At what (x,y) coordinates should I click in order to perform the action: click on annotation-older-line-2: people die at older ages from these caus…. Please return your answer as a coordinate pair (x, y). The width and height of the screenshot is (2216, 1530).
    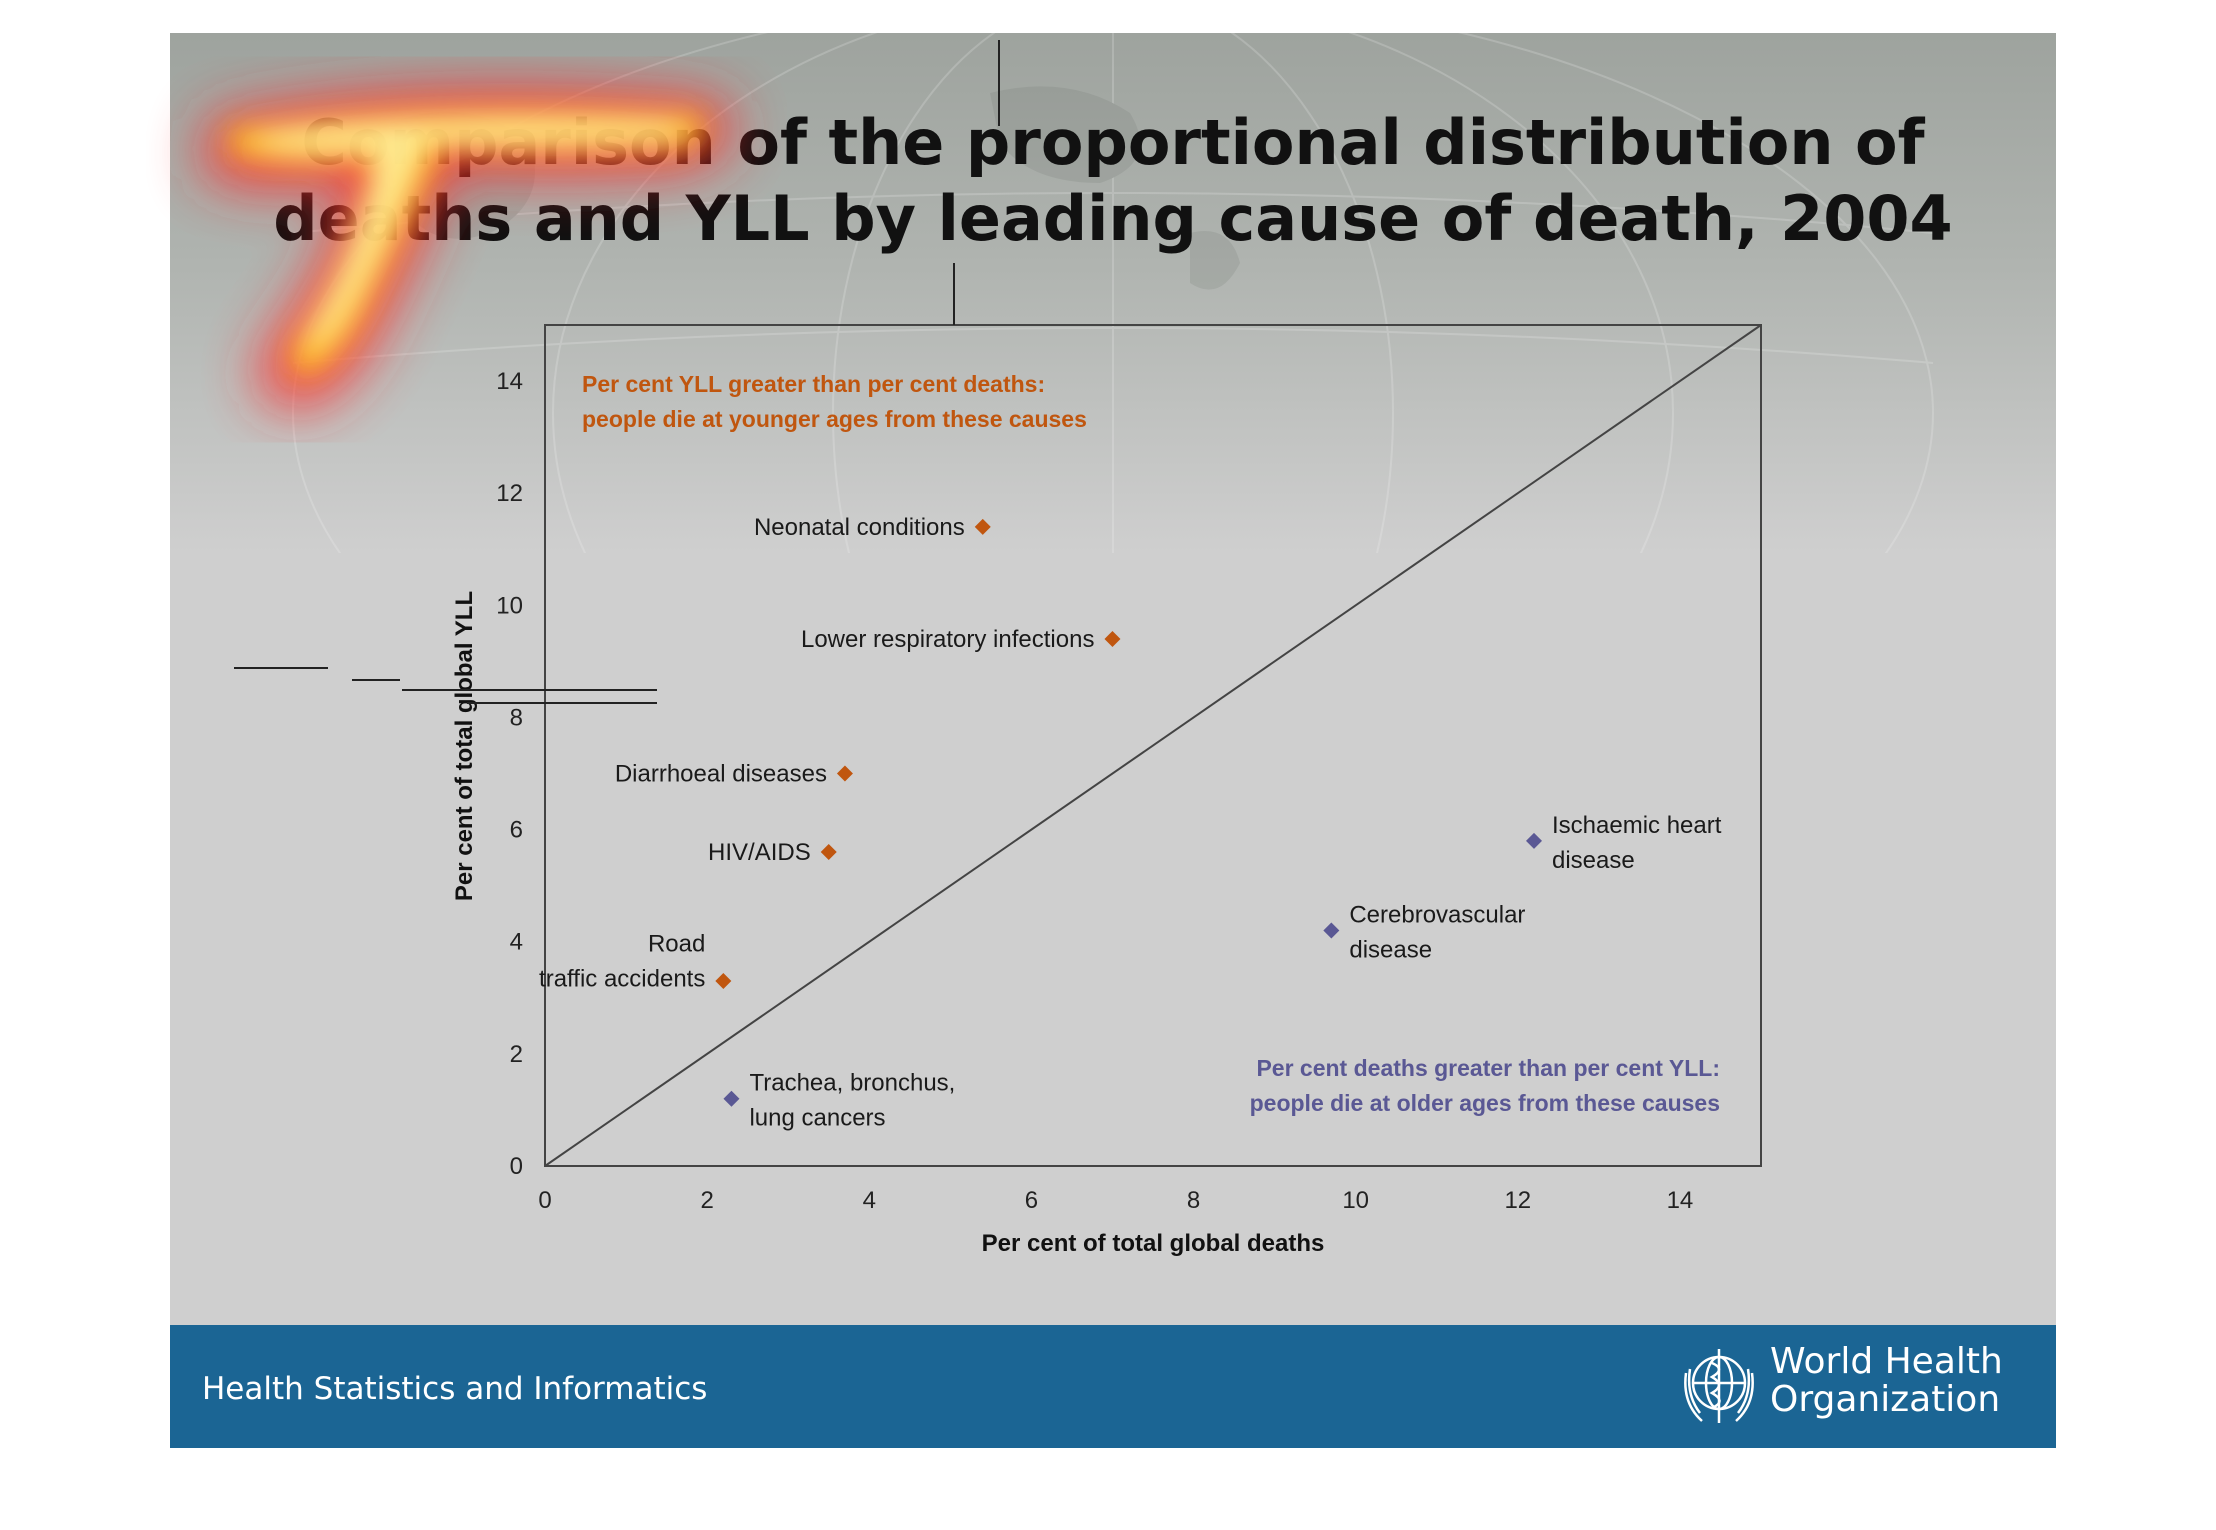
    Looking at the image, I should click on (1485, 1103).